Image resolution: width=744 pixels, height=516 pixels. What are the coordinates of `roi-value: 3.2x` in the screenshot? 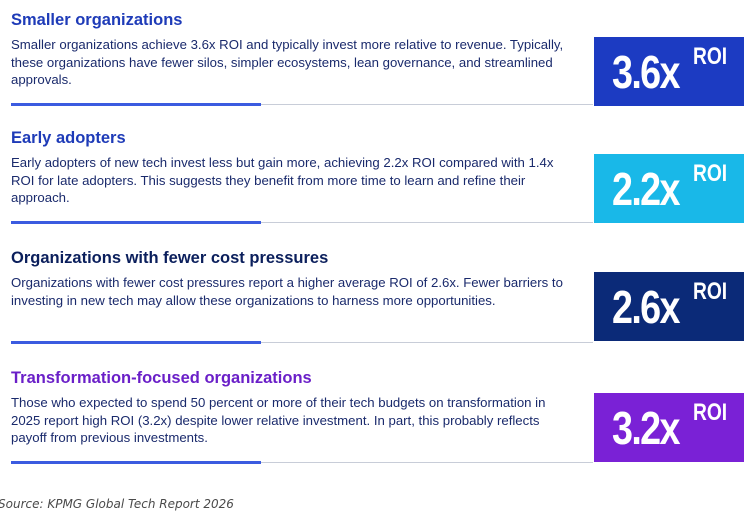 It's located at (646, 428).